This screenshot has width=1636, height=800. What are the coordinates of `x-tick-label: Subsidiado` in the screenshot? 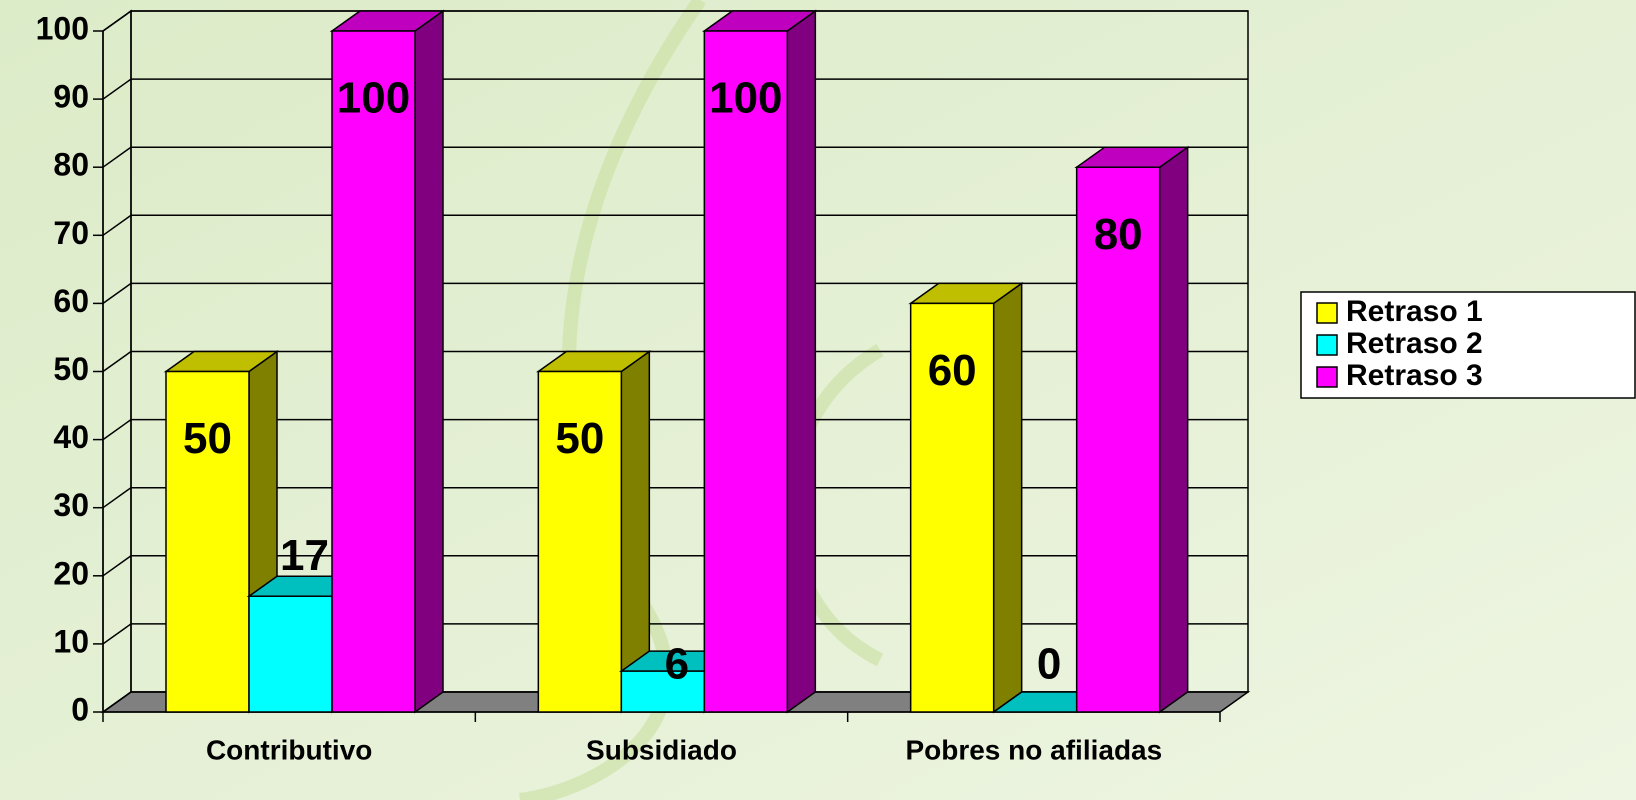 It's located at (661, 749).